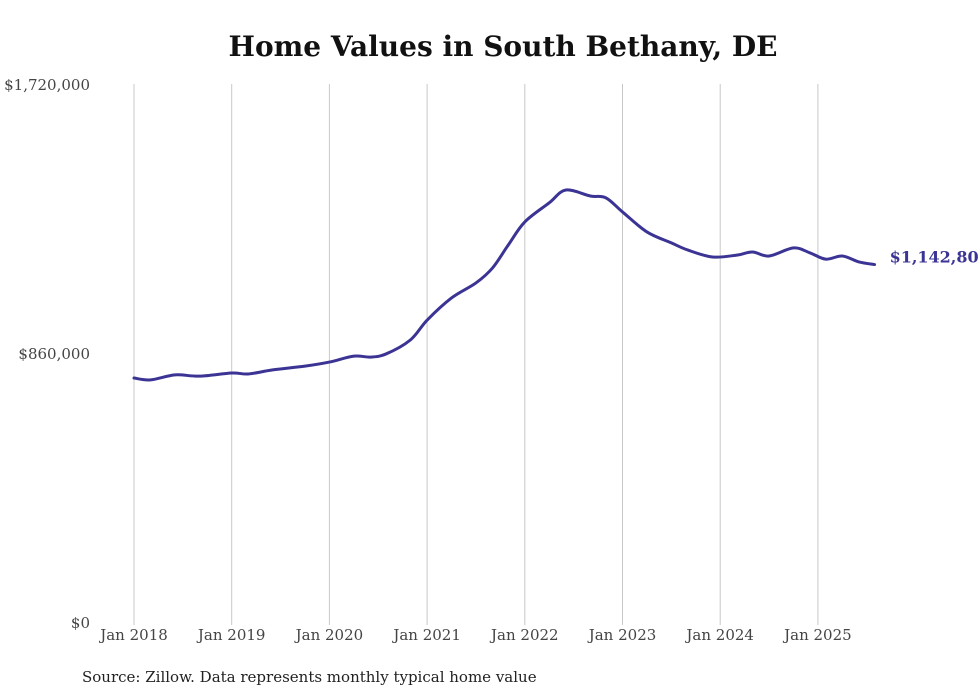  I want to click on x-tick-label: Jan 2022, so click(524, 635).